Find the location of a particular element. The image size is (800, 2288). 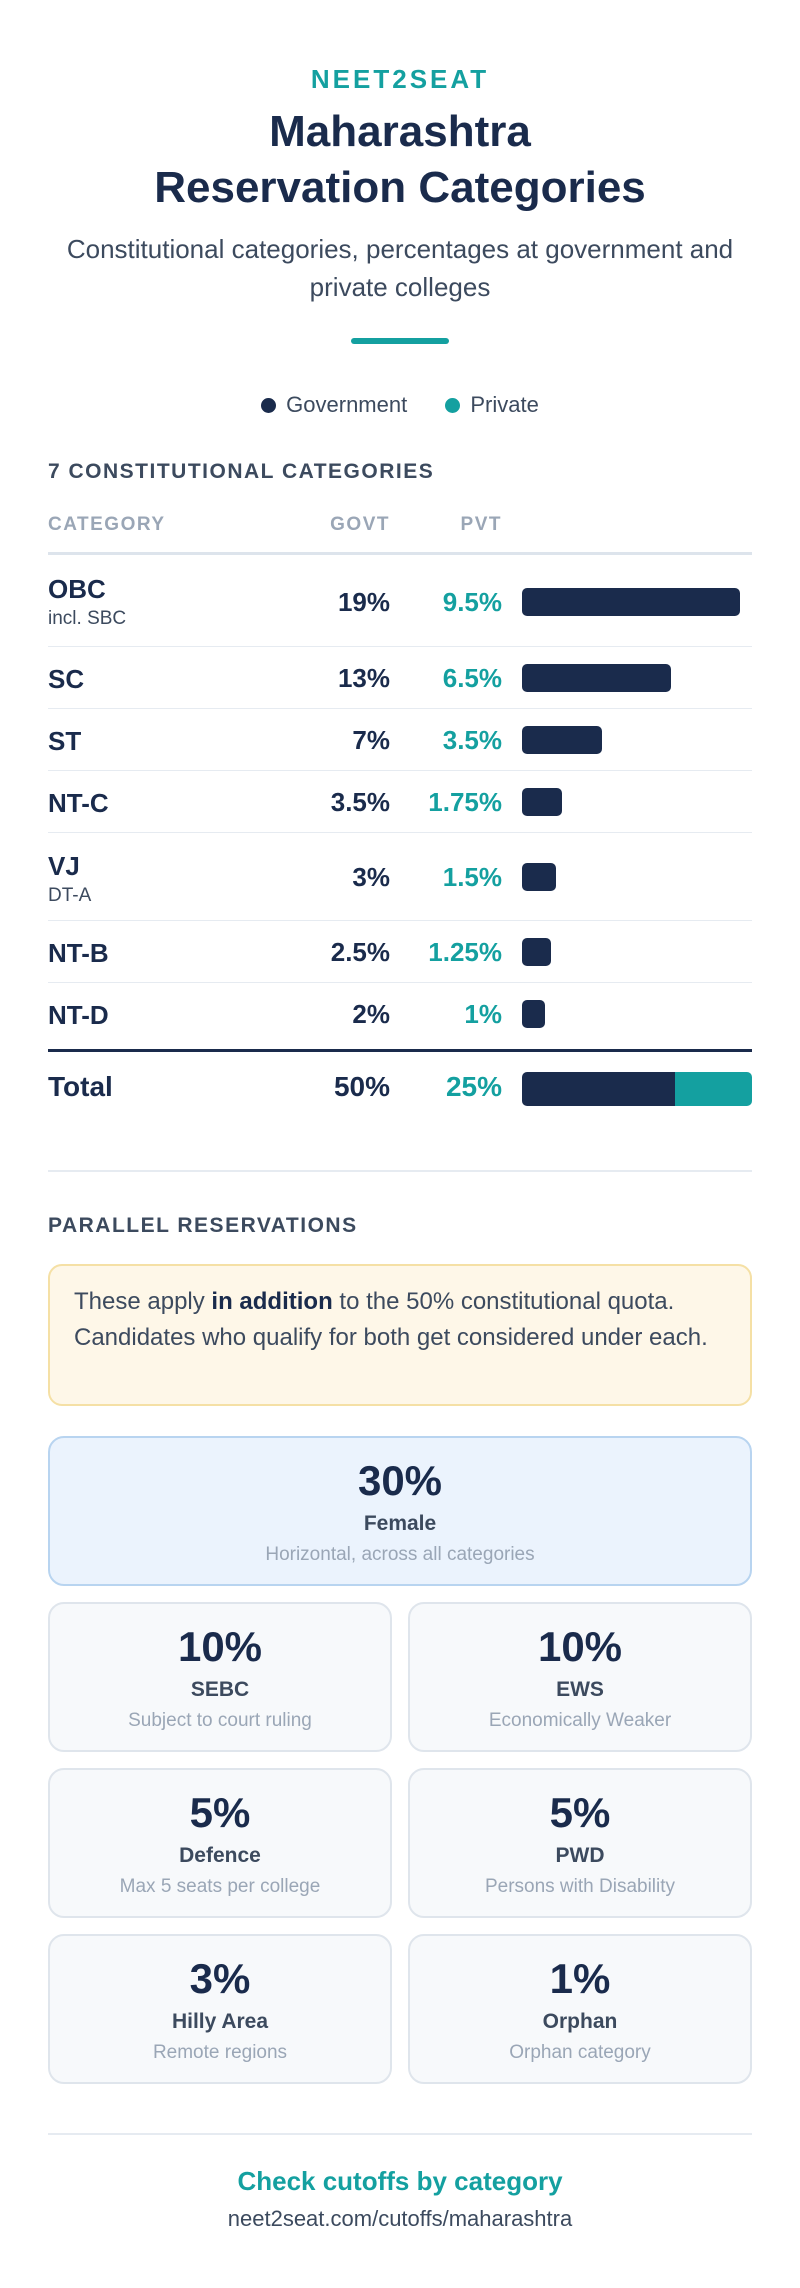

accent-divider is located at coordinates (400, 341).